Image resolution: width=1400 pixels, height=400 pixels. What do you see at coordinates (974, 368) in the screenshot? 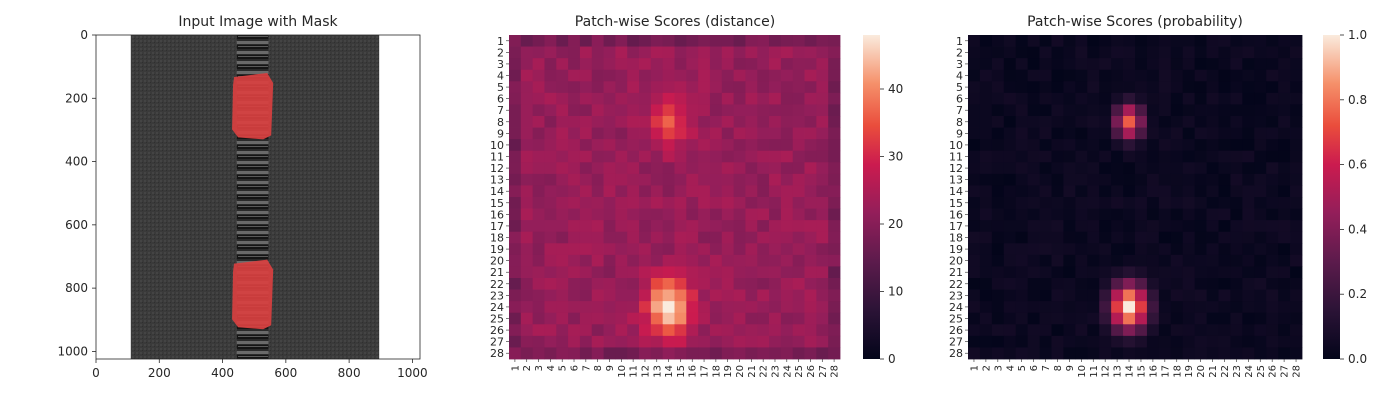
I see `col-tick-label: 1` at bounding box center [974, 368].